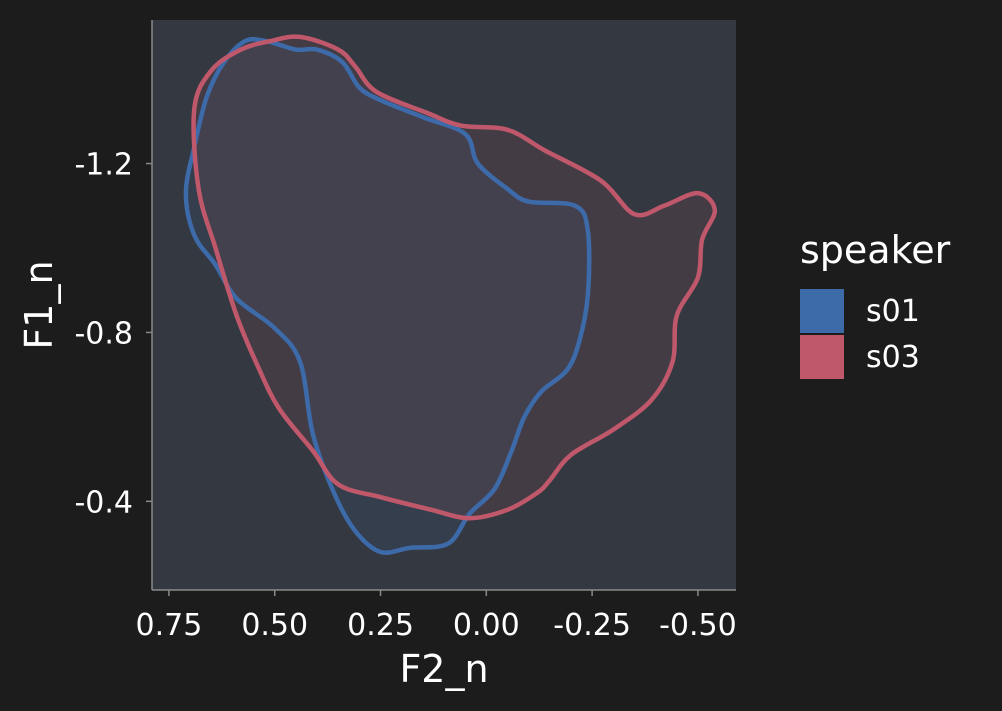 This screenshot has height=711, width=1002. I want to click on legend-swatch-s01, so click(822, 311).